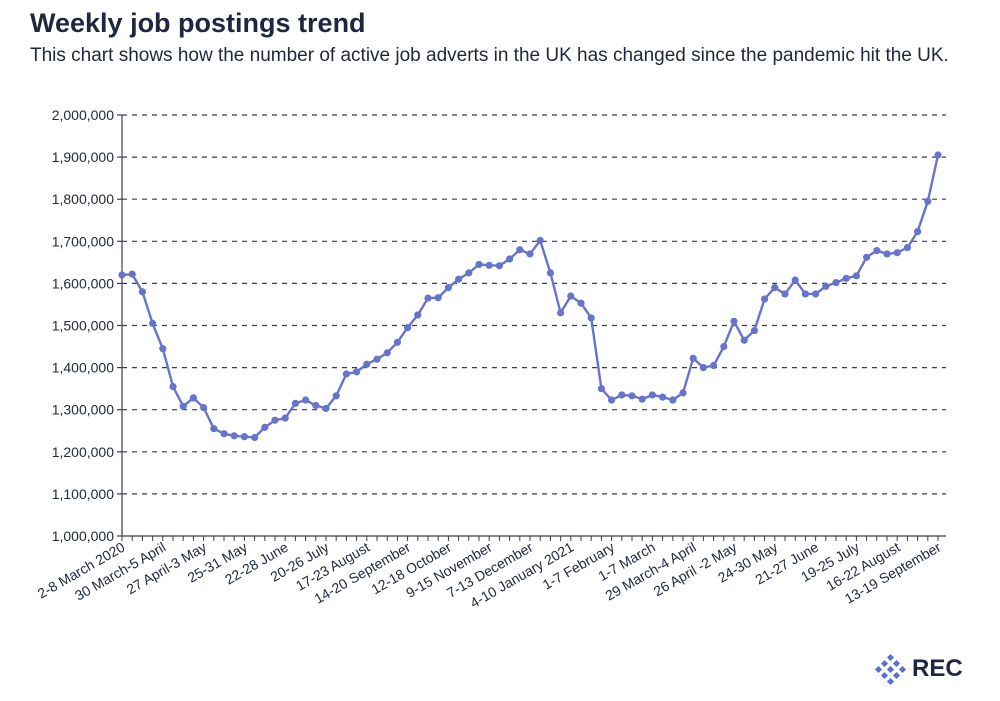 This screenshot has width=1000, height=701. Describe the element at coordinates (83, 241) in the screenshot. I see `y-tick-label: 1,700,000` at that location.